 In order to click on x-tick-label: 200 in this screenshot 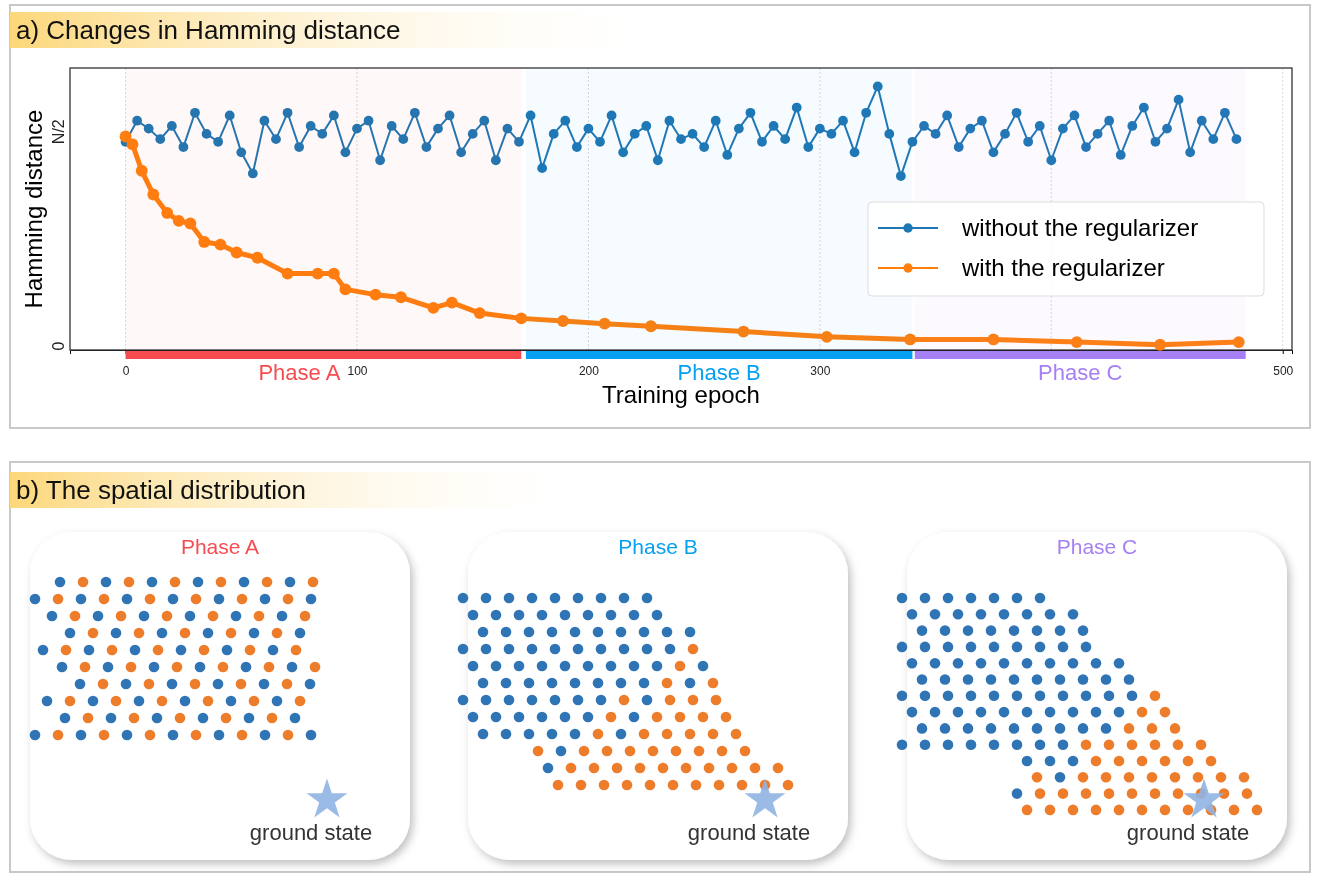, I will do `click(589, 370)`.